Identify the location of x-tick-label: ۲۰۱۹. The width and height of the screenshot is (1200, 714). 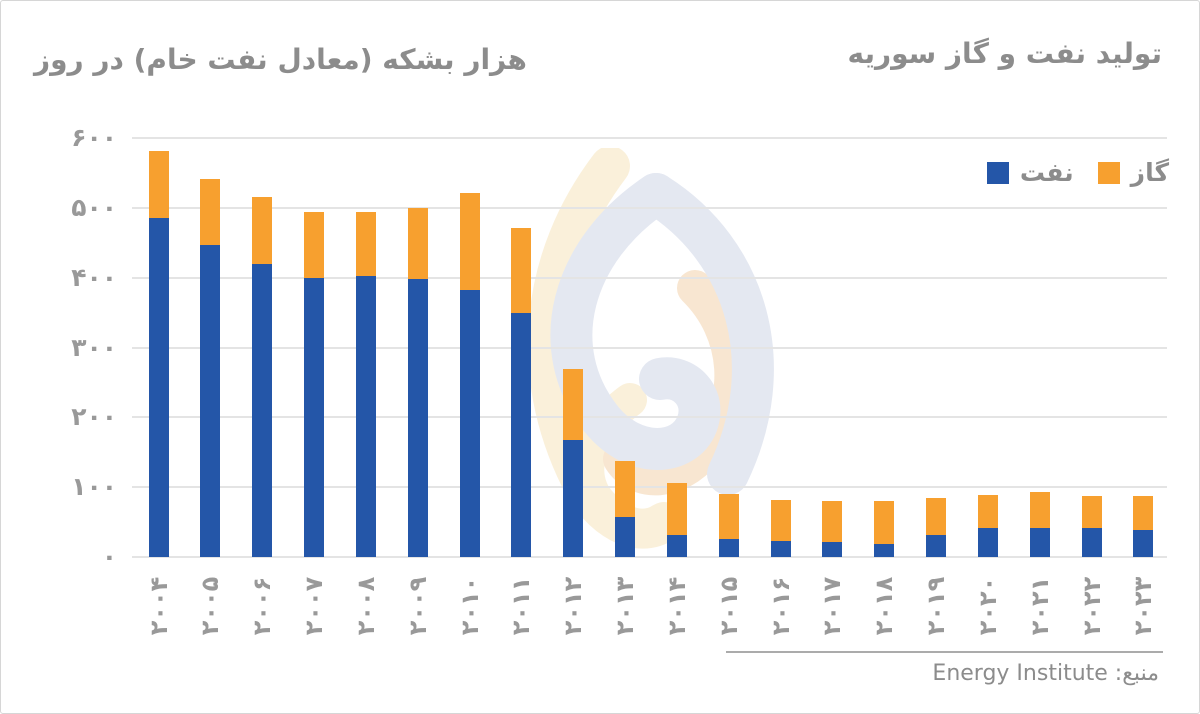
(936, 606).